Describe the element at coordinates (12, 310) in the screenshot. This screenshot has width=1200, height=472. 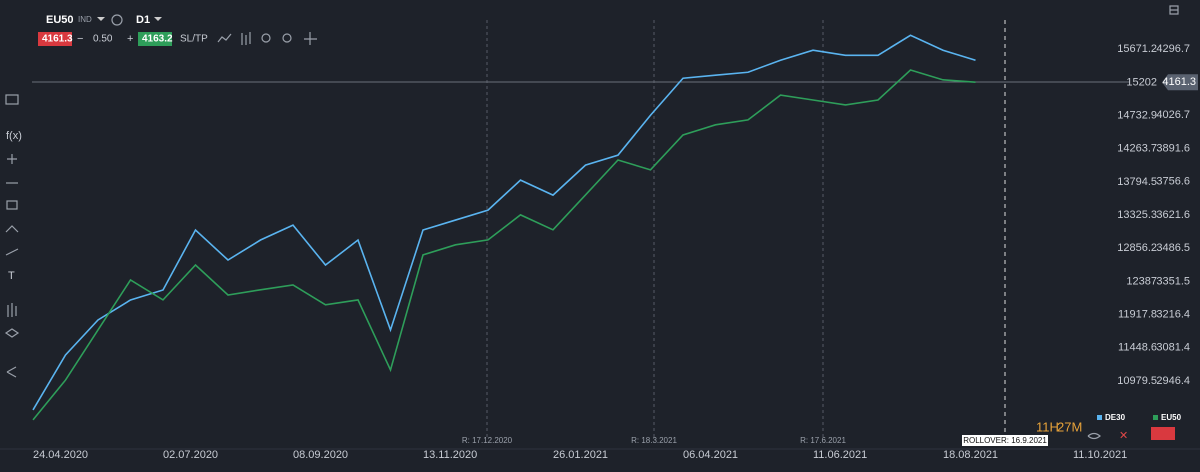
I see `tool-indicators` at that location.